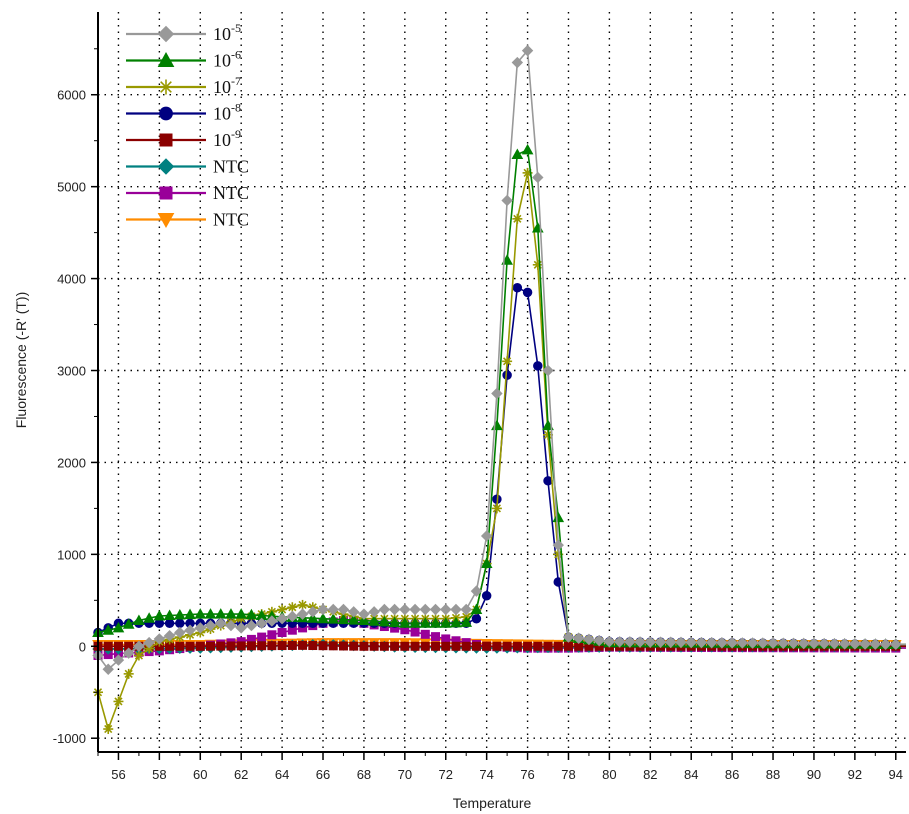  What do you see at coordinates (492, 803) in the screenshot?
I see `x-axis-title: Temperature` at bounding box center [492, 803].